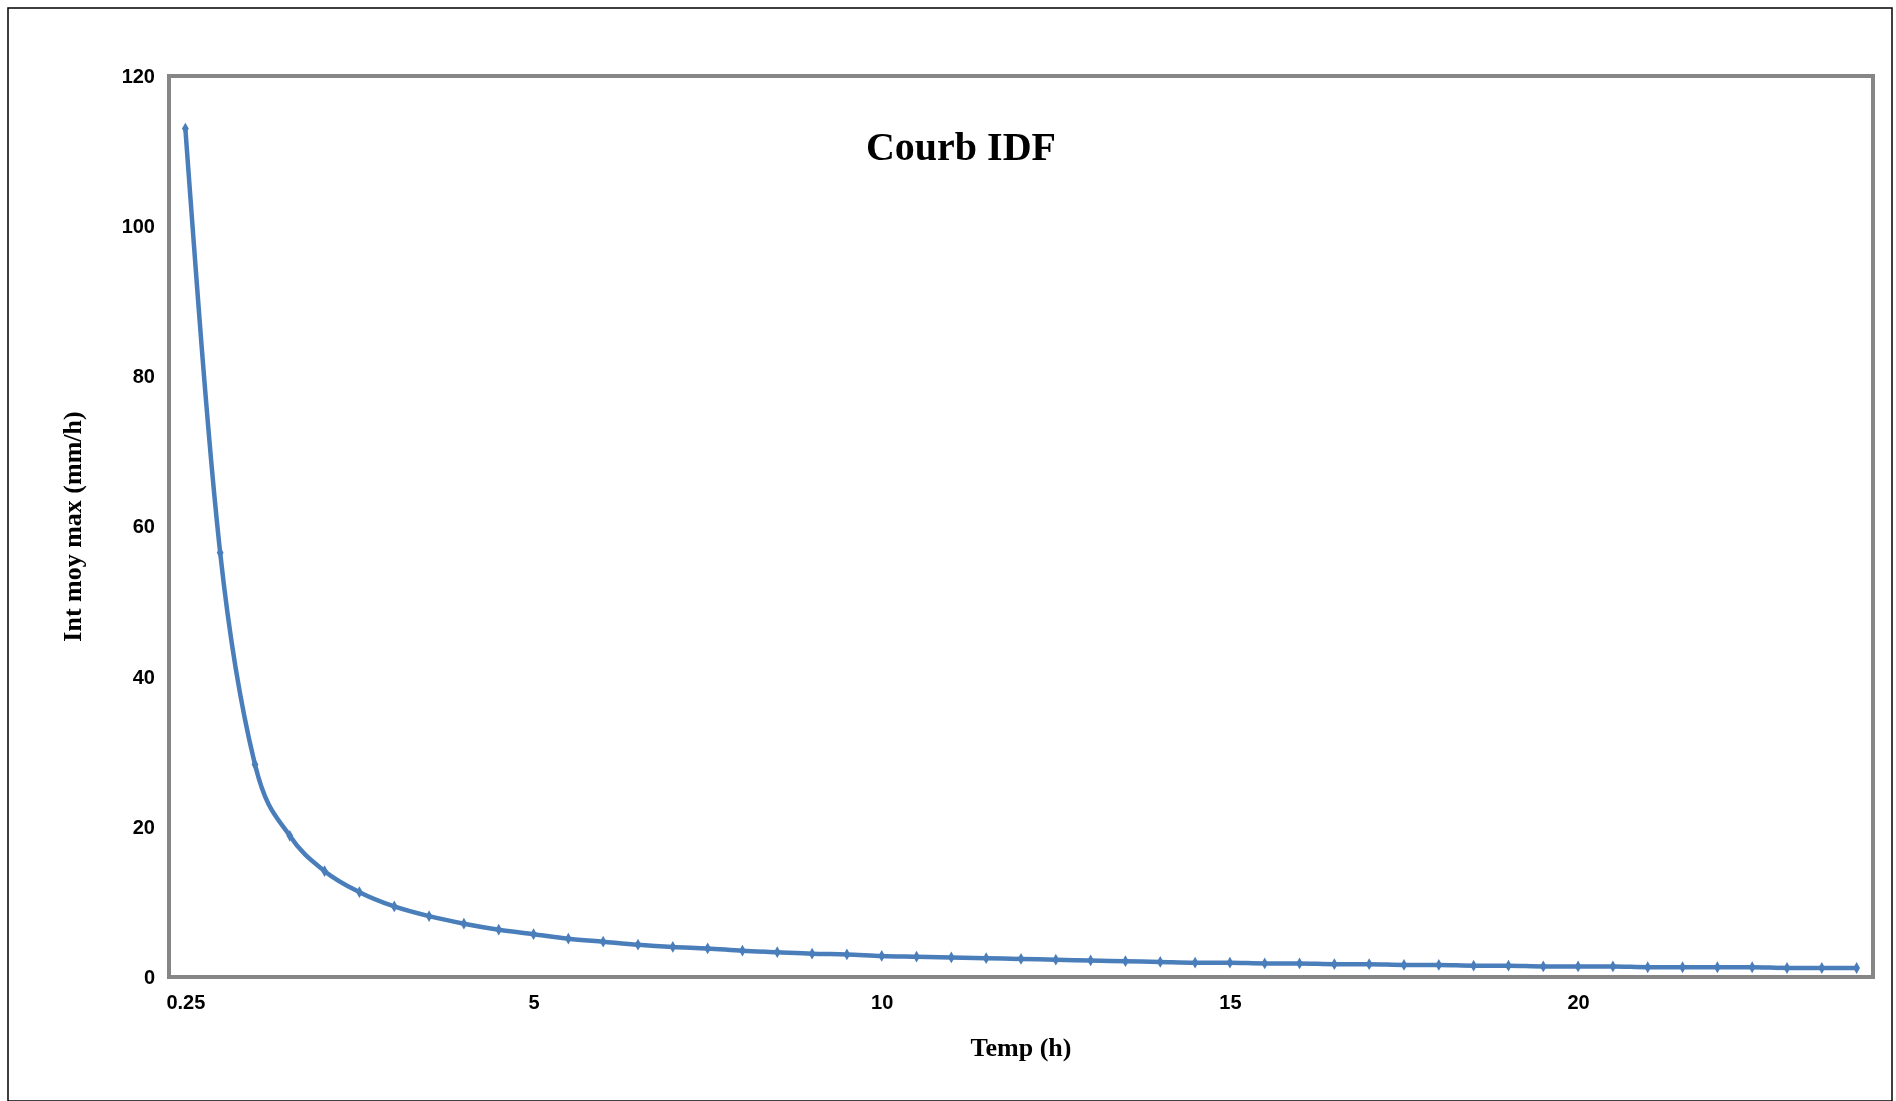 This screenshot has height=1101, width=1896. Describe the element at coordinates (534, 1002) in the screenshot. I see `x-tick-label: 5` at that location.